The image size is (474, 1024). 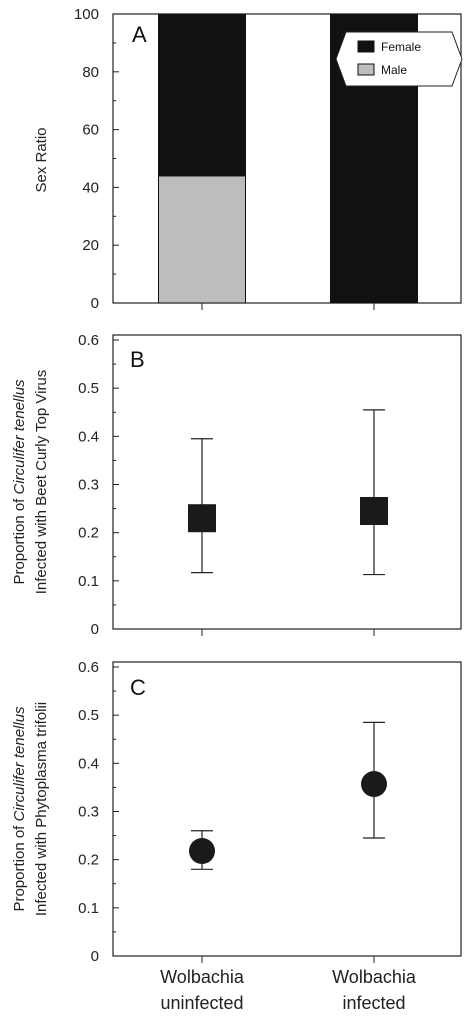 I want to click on panel-a-ylabel: Sex Ratio, so click(x=41, y=159).